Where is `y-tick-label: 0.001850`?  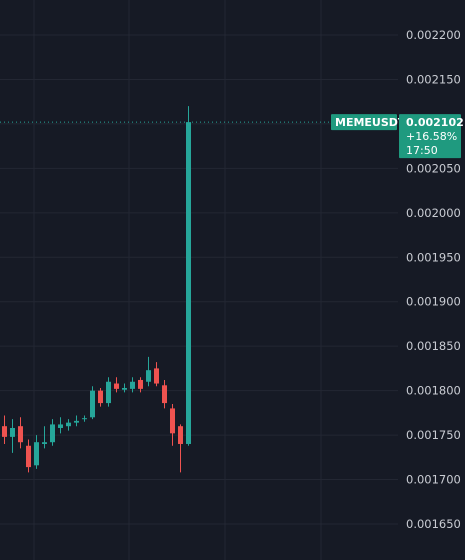
y-tick-label: 0.001850 is located at coordinates (433, 346).